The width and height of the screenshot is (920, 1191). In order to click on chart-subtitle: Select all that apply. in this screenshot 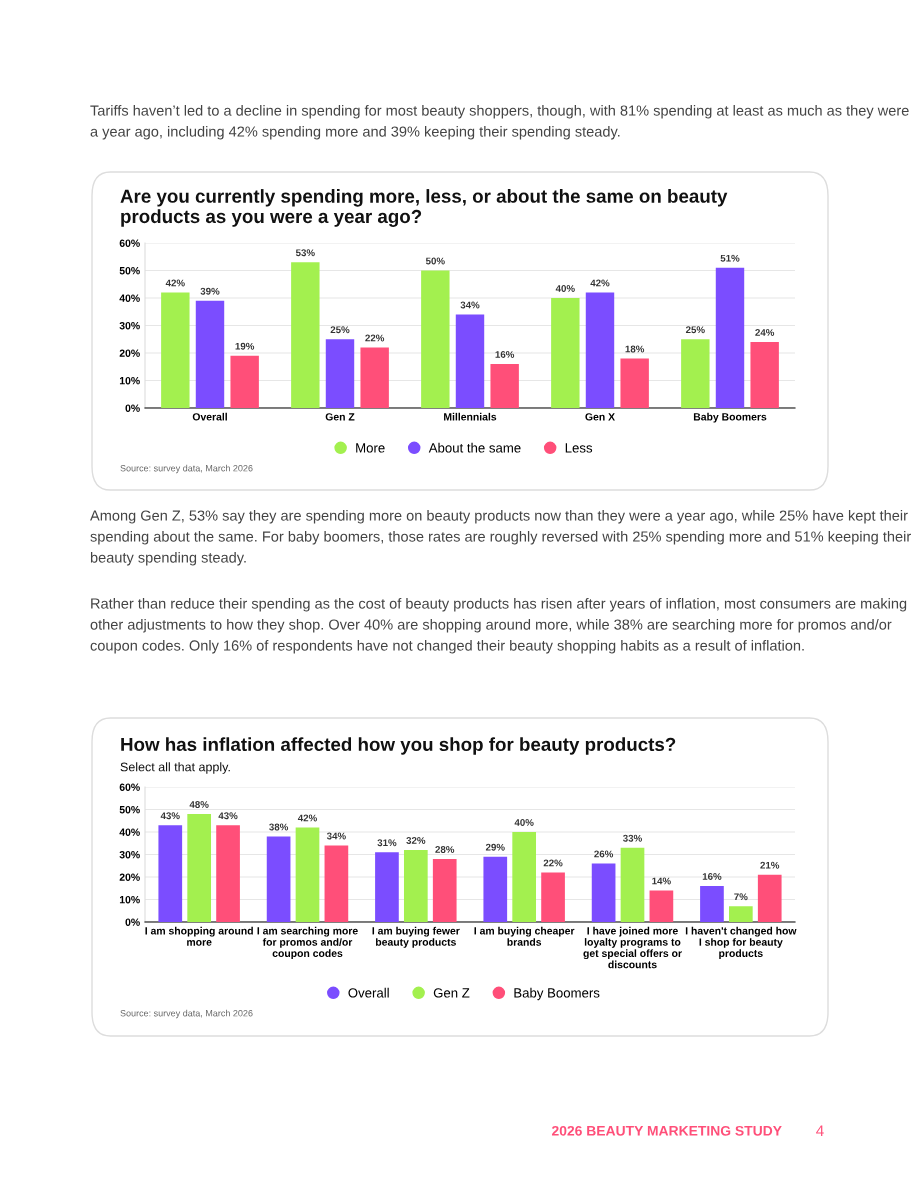, I will do `click(175, 768)`.